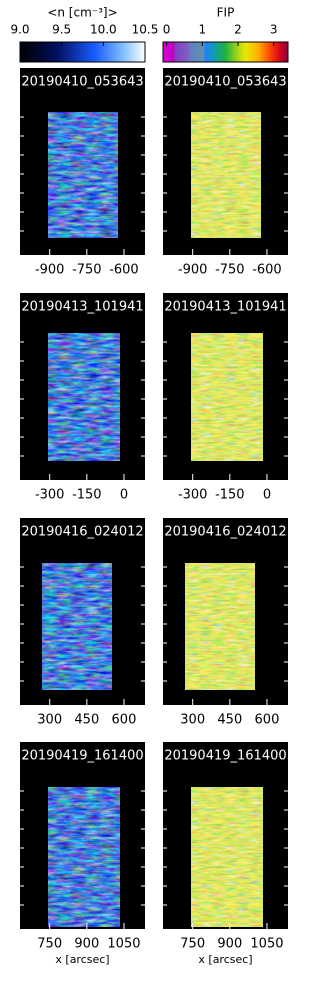 This screenshot has height=1000, width=320. Describe the element at coordinates (238, 30) in the screenshot. I see `colorbar-tick-label: 2` at that location.